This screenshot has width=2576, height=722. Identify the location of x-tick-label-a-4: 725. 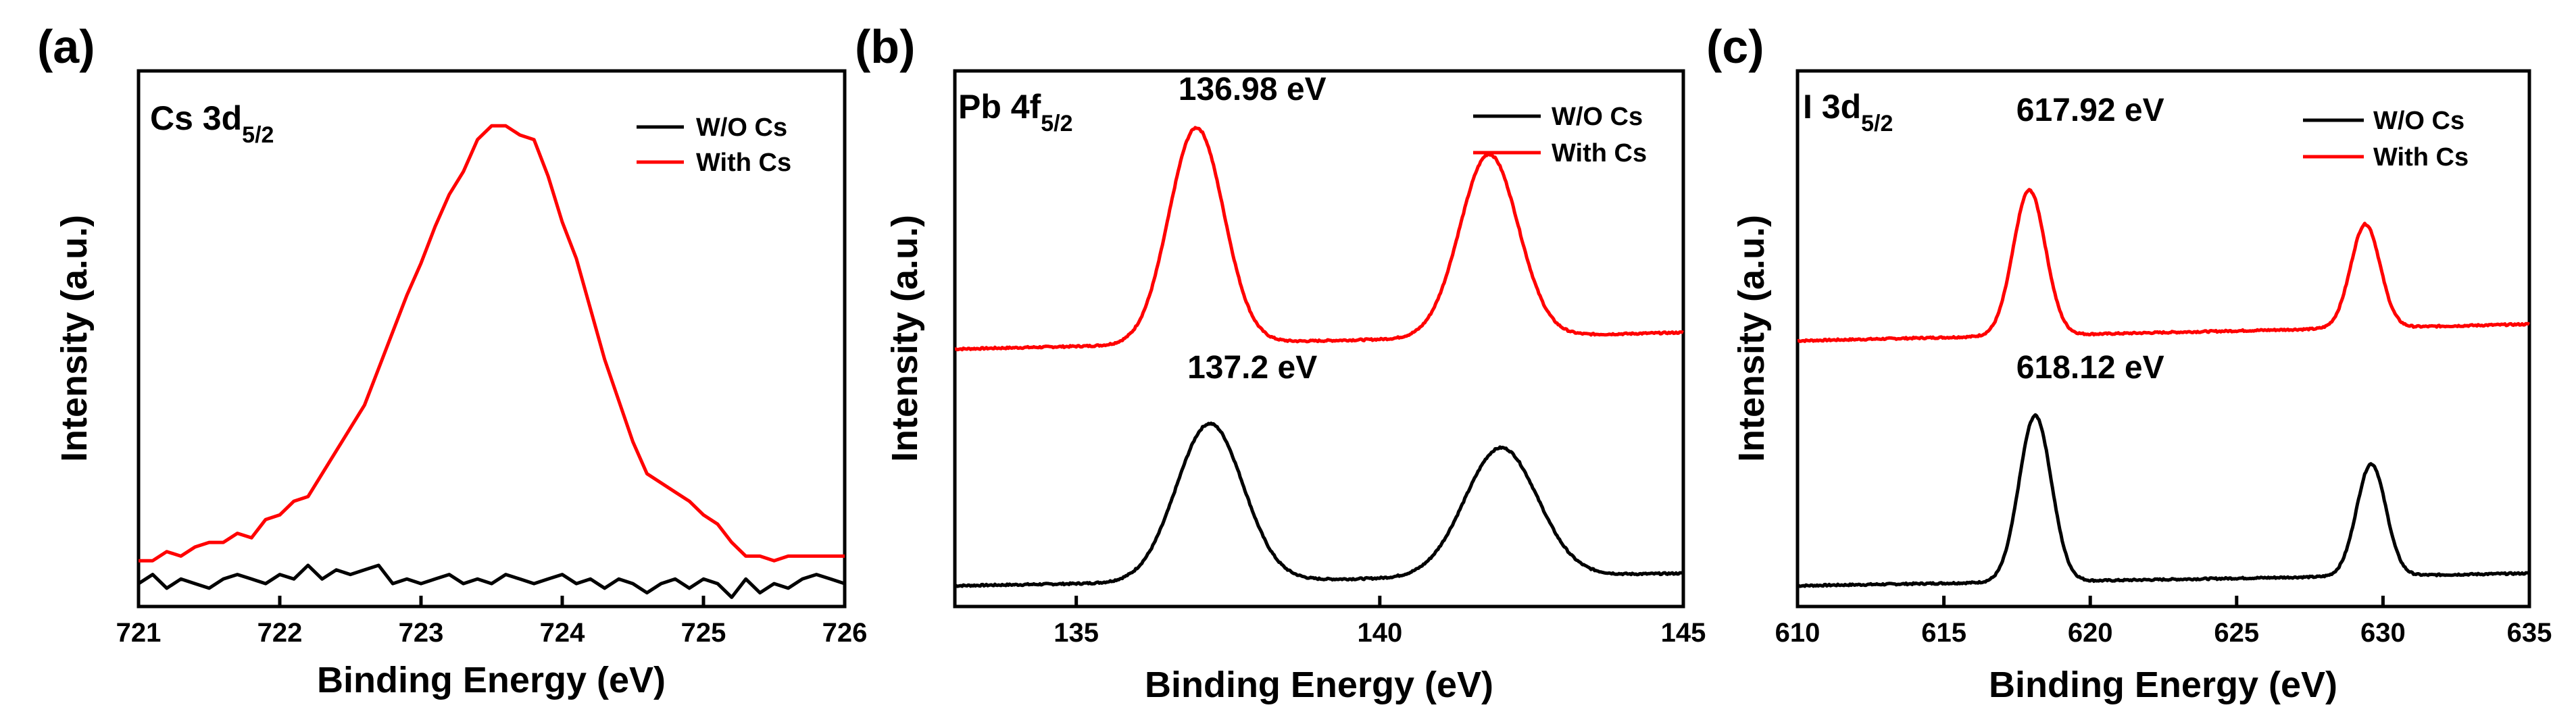
(703, 633).